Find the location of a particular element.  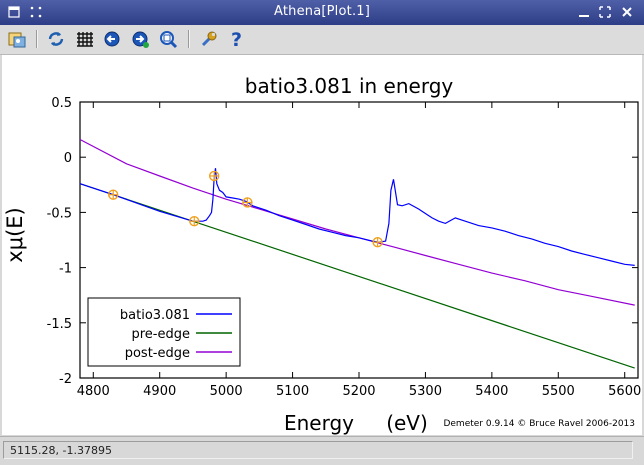

title-bar: Athena[Plot.1] is located at coordinates (322, 12).